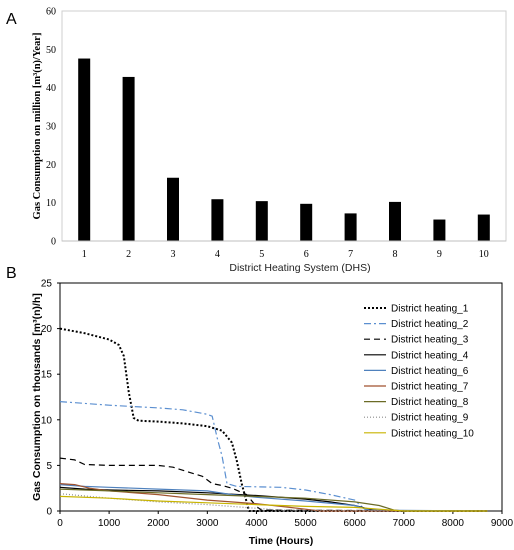  What do you see at coordinates (47, 284) in the screenshot?
I see `y-tick-label-b: 25` at bounding box center [47, 284].